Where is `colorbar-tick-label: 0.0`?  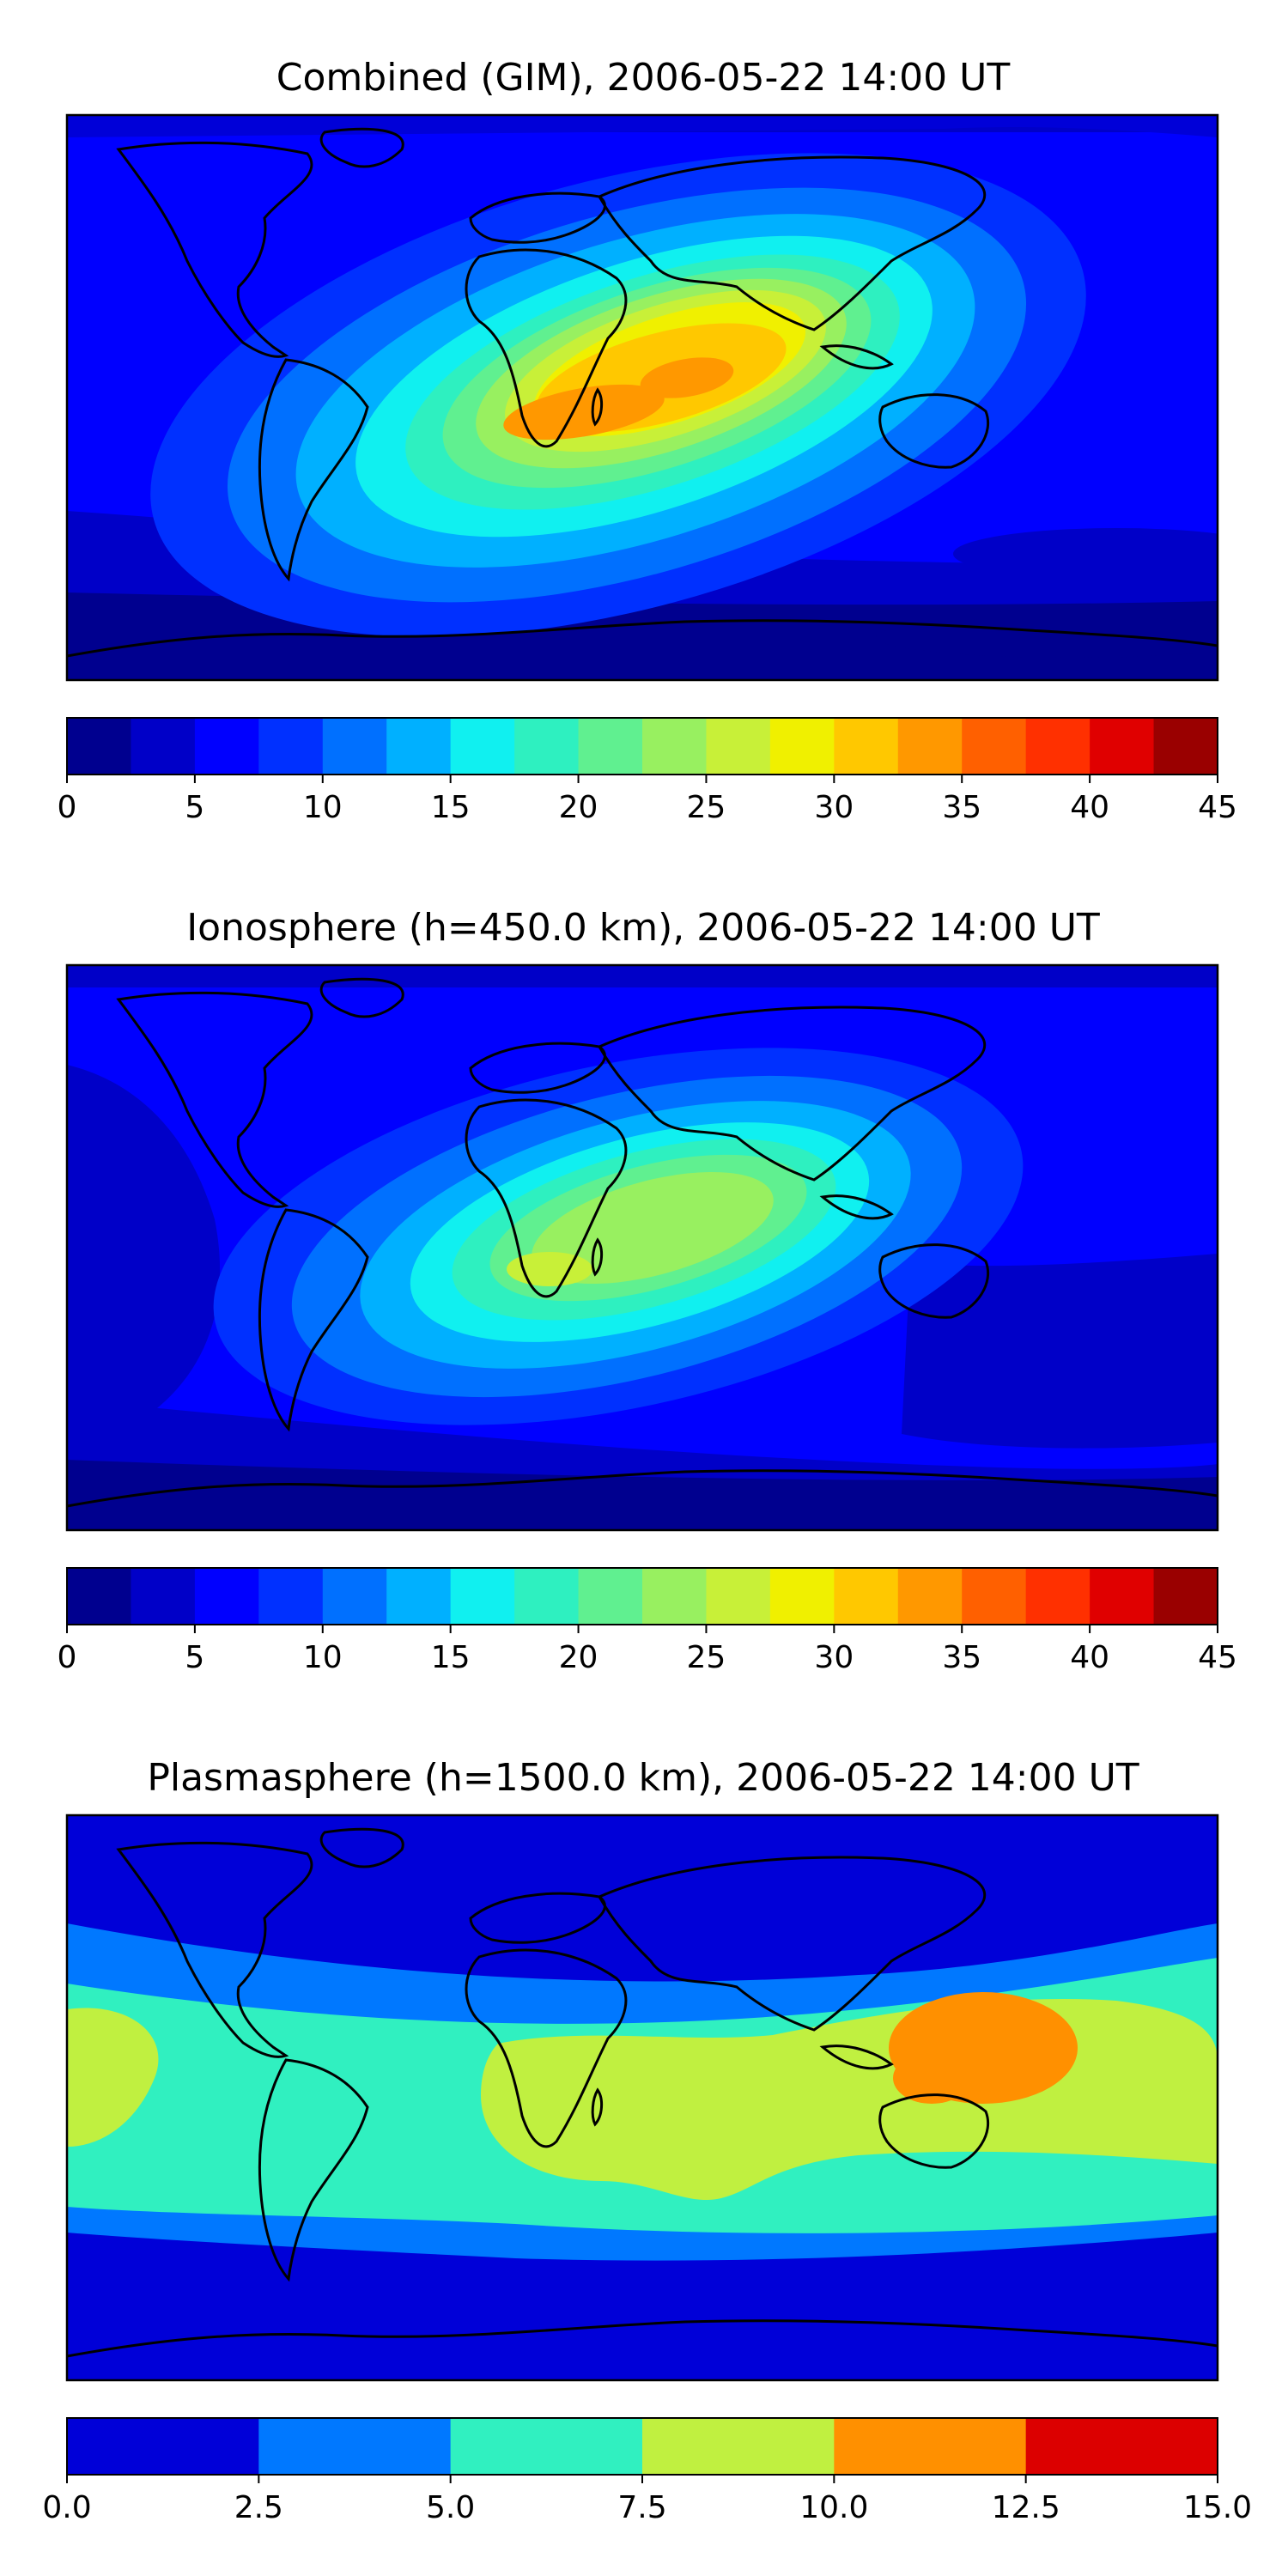 colorbar-tick-label: 0.0 is located at coordinates (66, 2507).